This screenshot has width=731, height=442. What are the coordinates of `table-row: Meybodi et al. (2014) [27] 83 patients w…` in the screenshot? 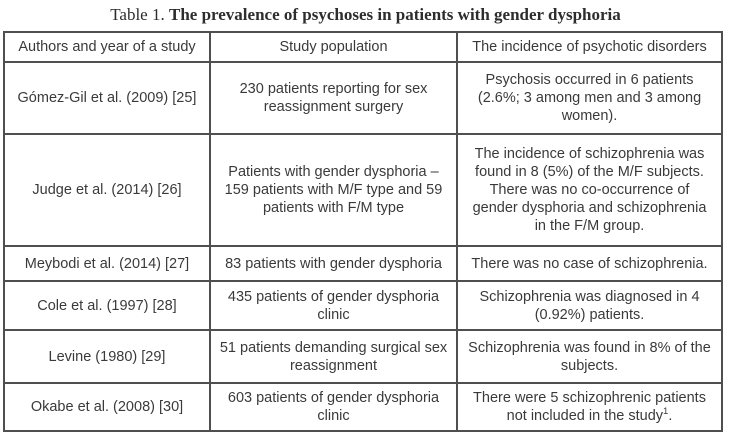 It's located at (363, 263).